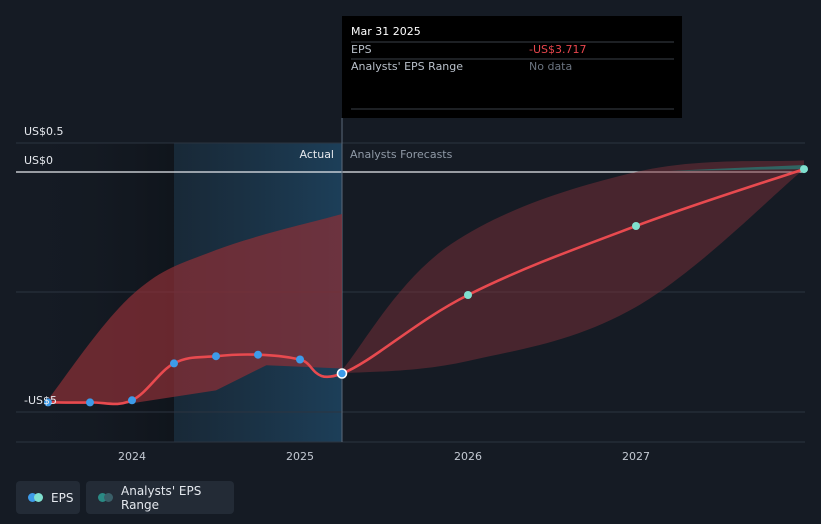 Image resolution: width=821 pixels, height=524 pixels. I want to click on tooltip-box, so click(512, 67).